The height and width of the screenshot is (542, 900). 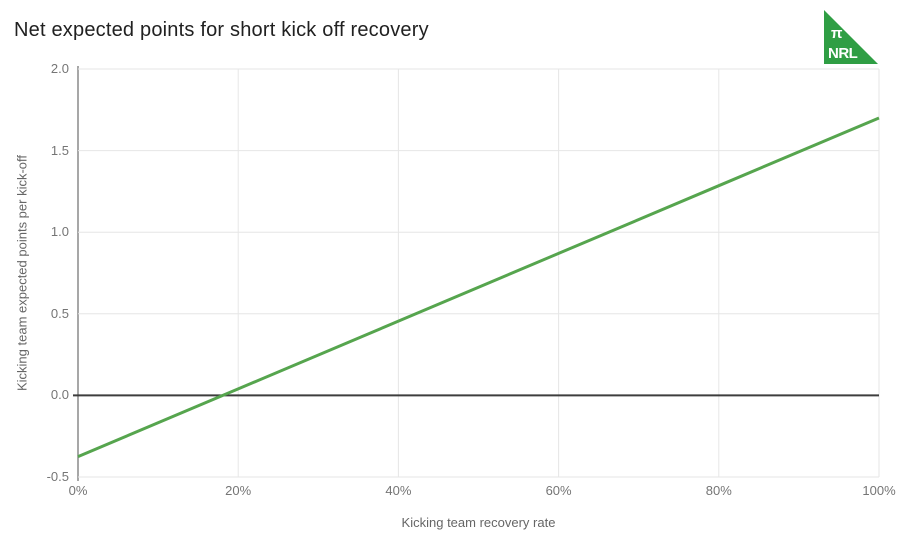 What do you see at coordinates (478, 522) in the screenshot?
I see `x-axis-title: Kicking team recovery rate` at bounding box center [478, 522].